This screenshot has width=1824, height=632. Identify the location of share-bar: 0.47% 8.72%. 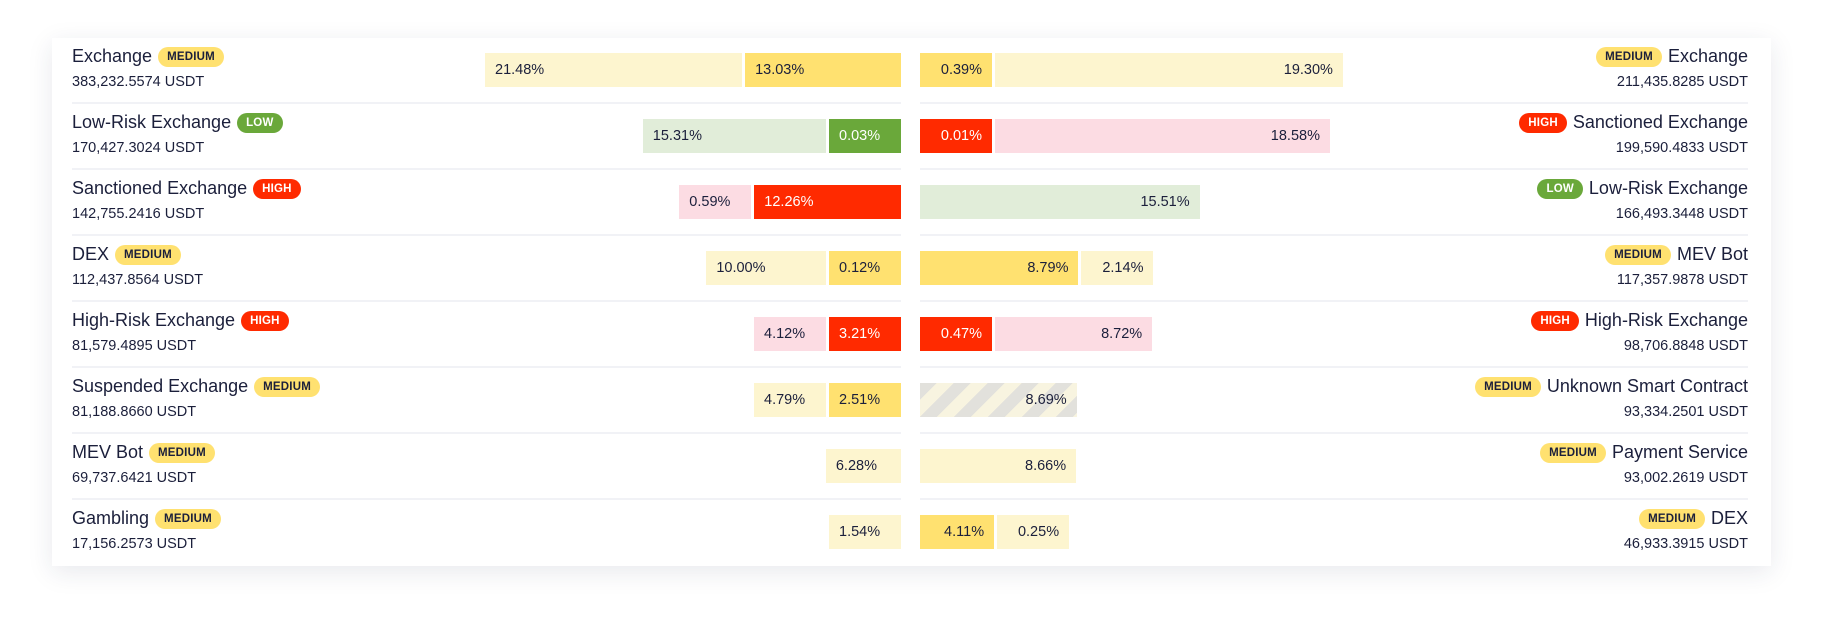
(1036, 334).